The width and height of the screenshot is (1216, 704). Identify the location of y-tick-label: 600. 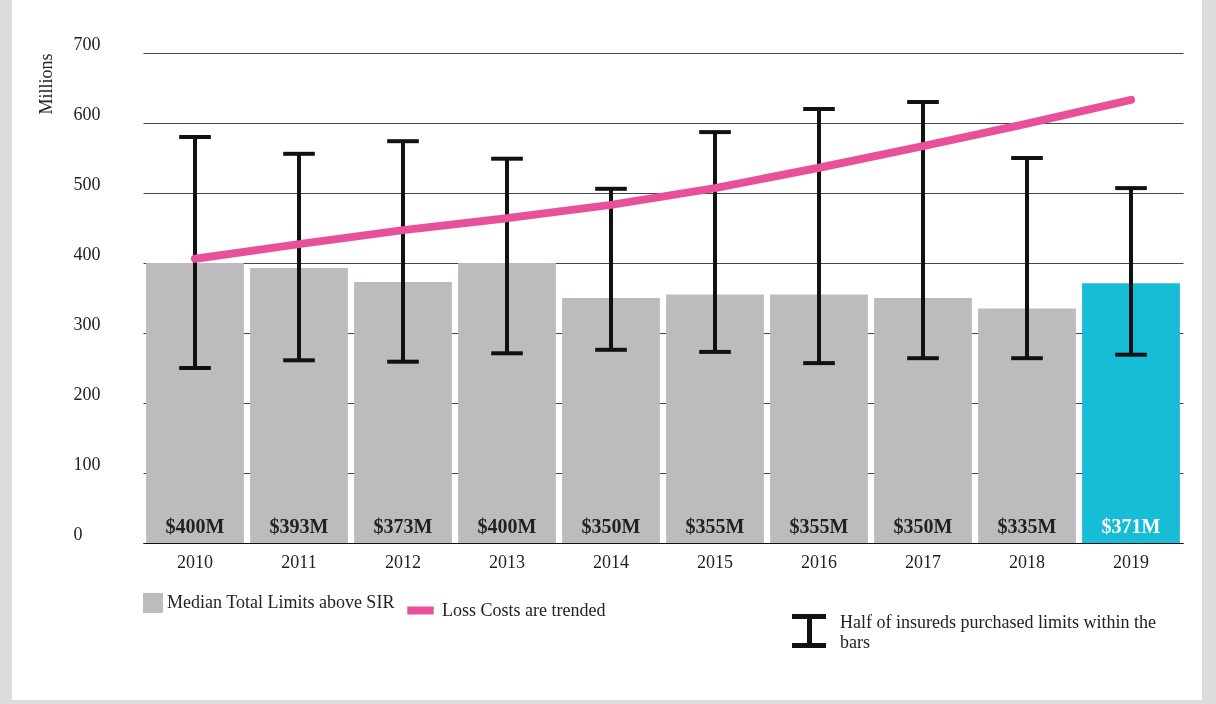
(87, 113).